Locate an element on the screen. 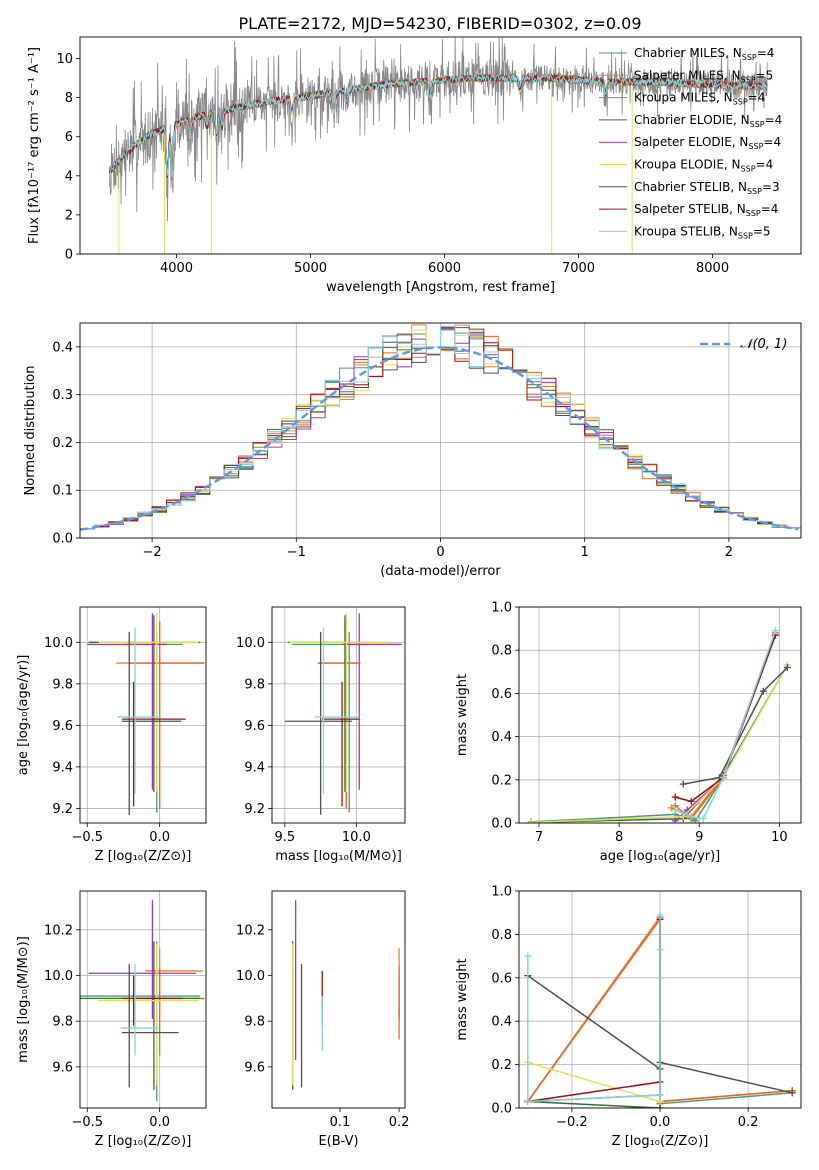 The width and height of the screenshot is (819, 1170). y-axis-label: mass [log₁₀(M/M⊙)] is located at coordinates (23, 999).